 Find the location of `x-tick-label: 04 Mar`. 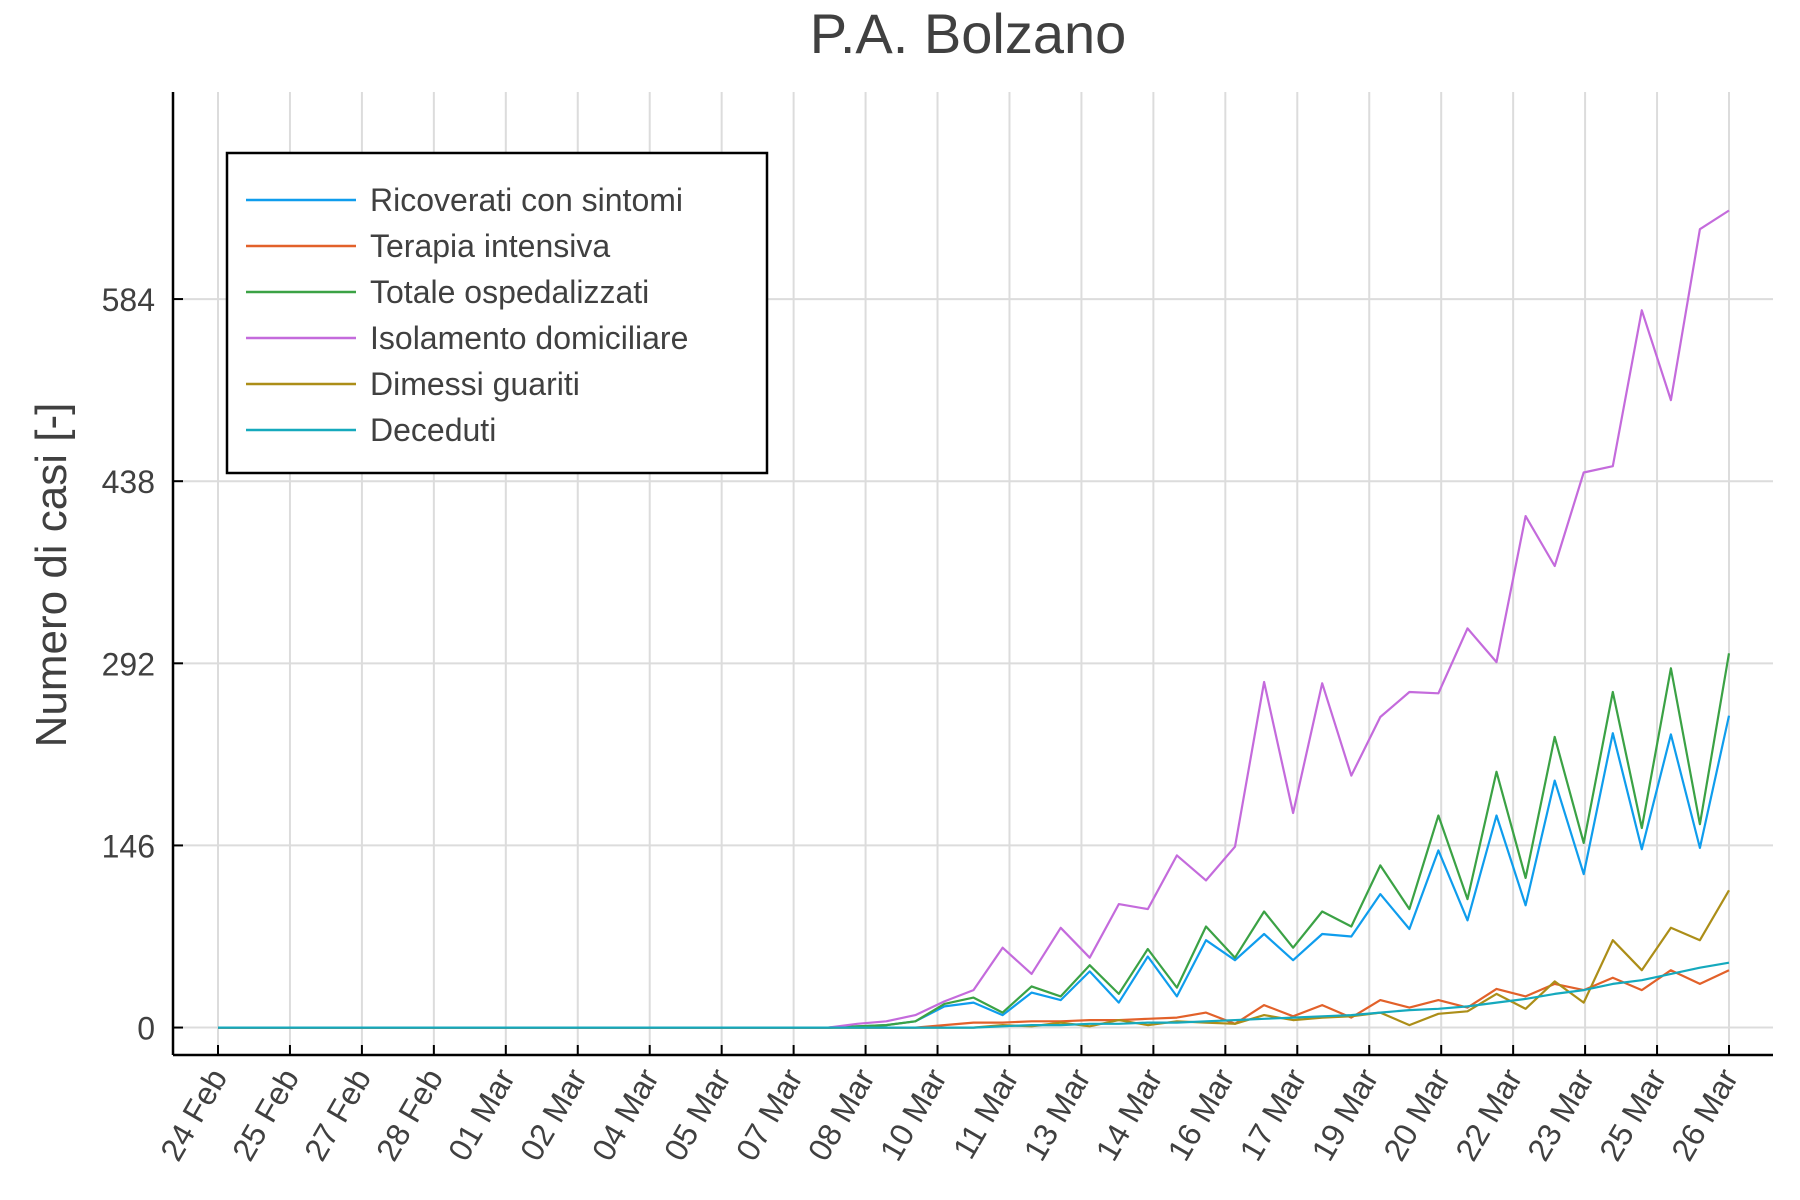

x-tick-label: 04 Mar is located at coordinates (625, 1114).